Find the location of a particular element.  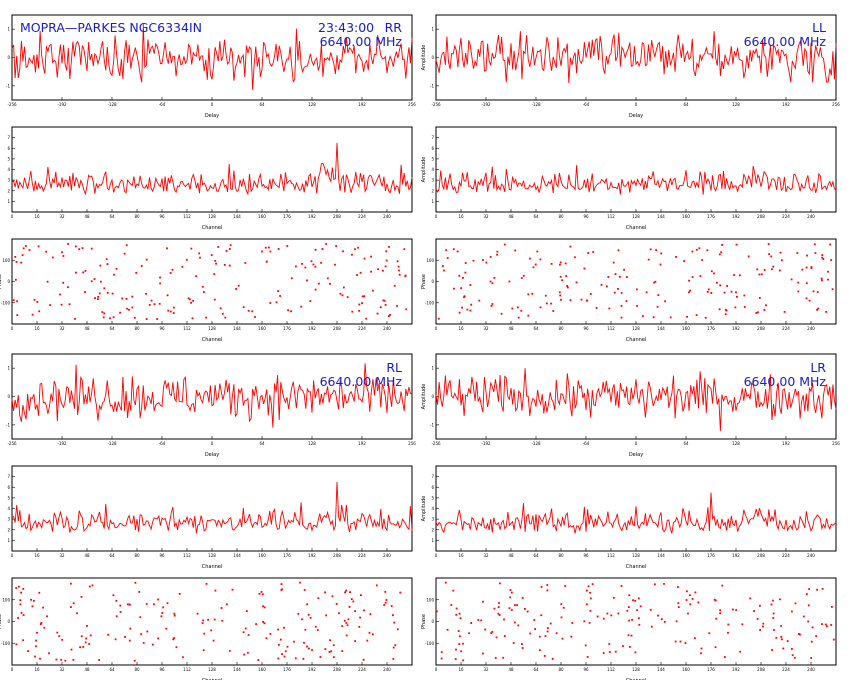

lr-delay-xtick-label: -256 is located at coordinates (436, 443).